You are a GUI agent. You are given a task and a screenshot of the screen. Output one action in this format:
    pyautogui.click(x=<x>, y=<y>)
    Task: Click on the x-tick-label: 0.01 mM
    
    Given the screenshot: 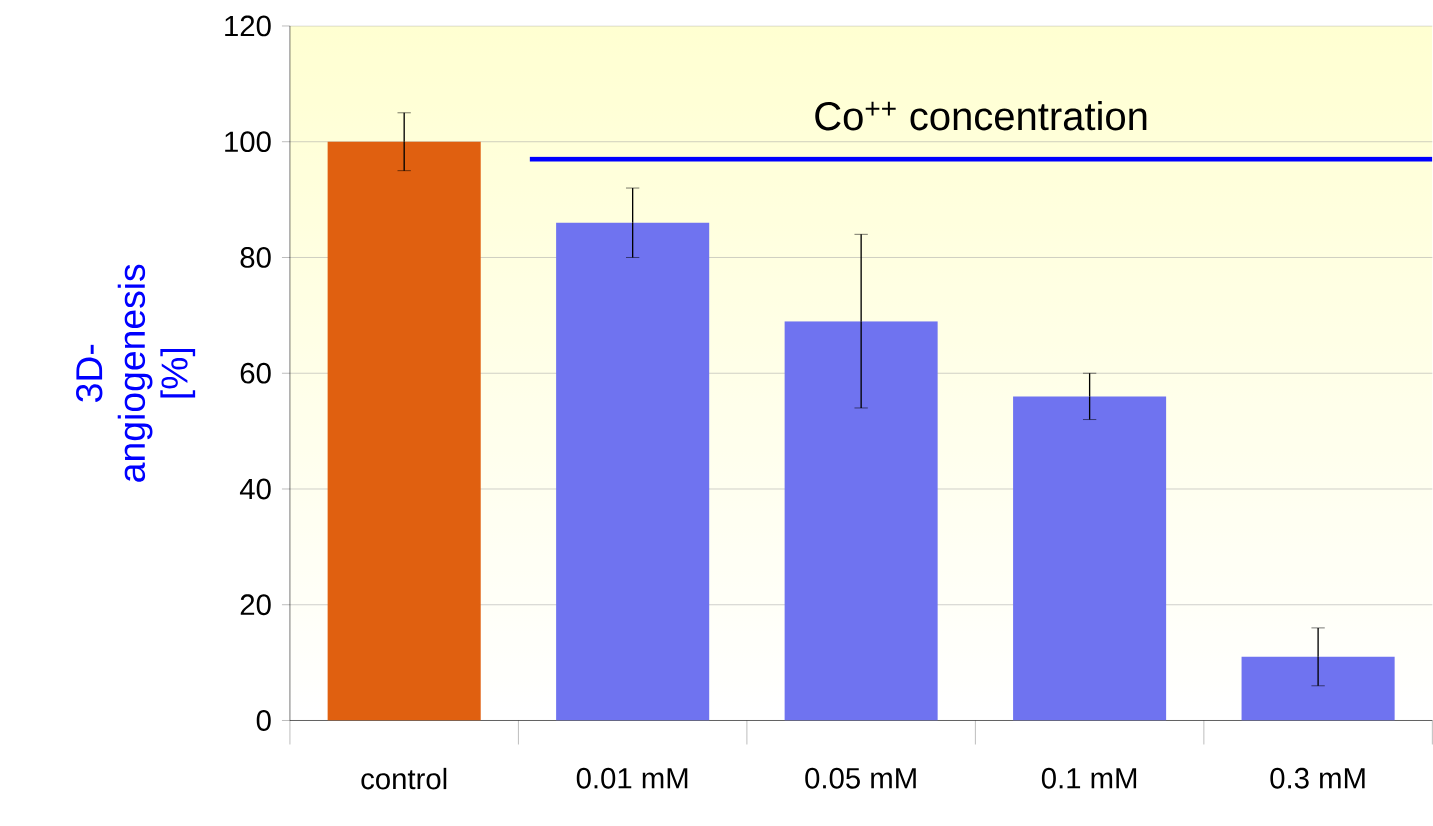 What is the action you would take?
    pyautogui.click(x=632, y=778)
    